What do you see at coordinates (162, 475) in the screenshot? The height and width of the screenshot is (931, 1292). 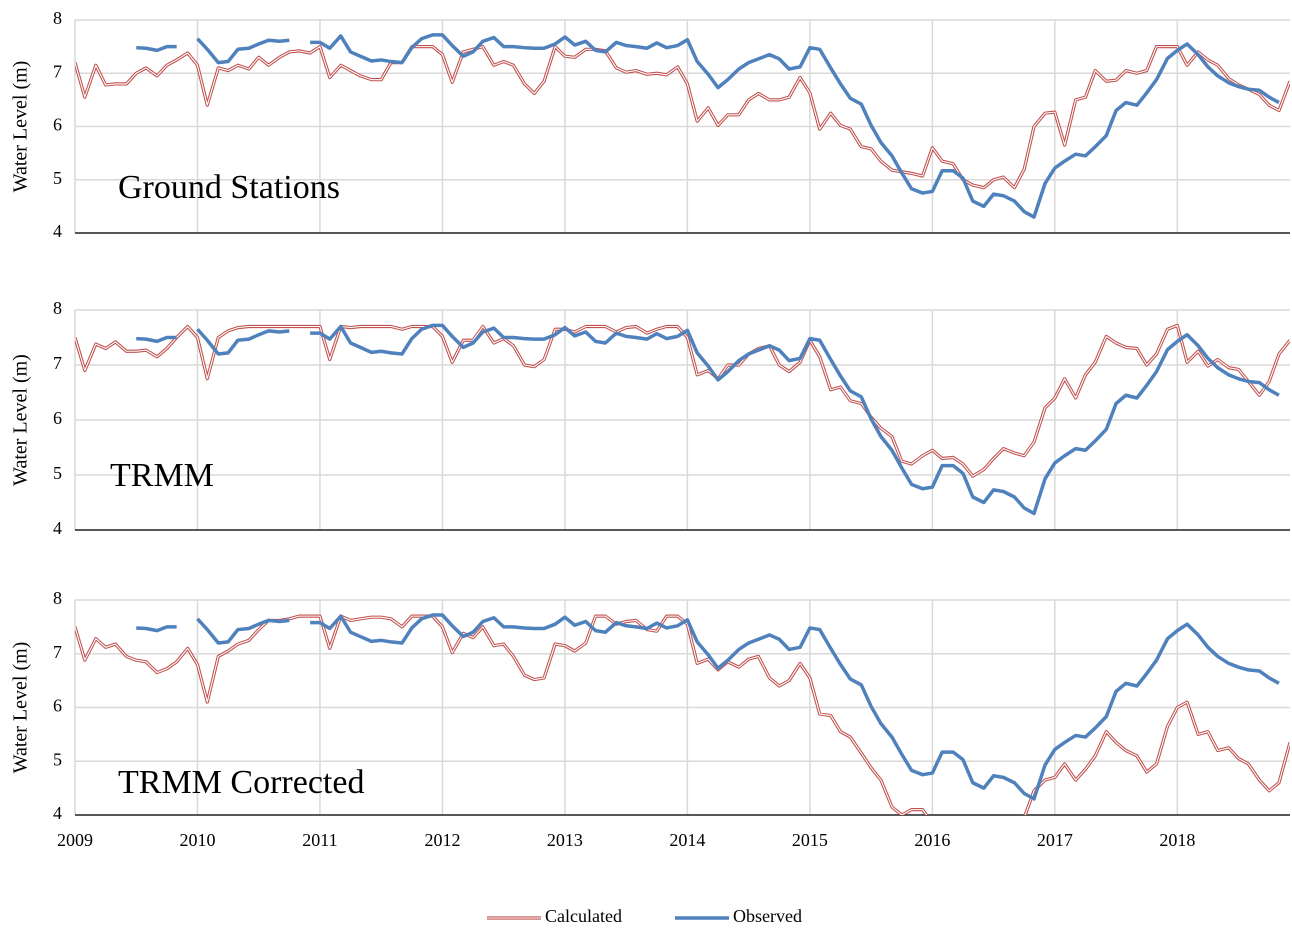 I see `annotation: TRMM` at bounding box center [162, 475].